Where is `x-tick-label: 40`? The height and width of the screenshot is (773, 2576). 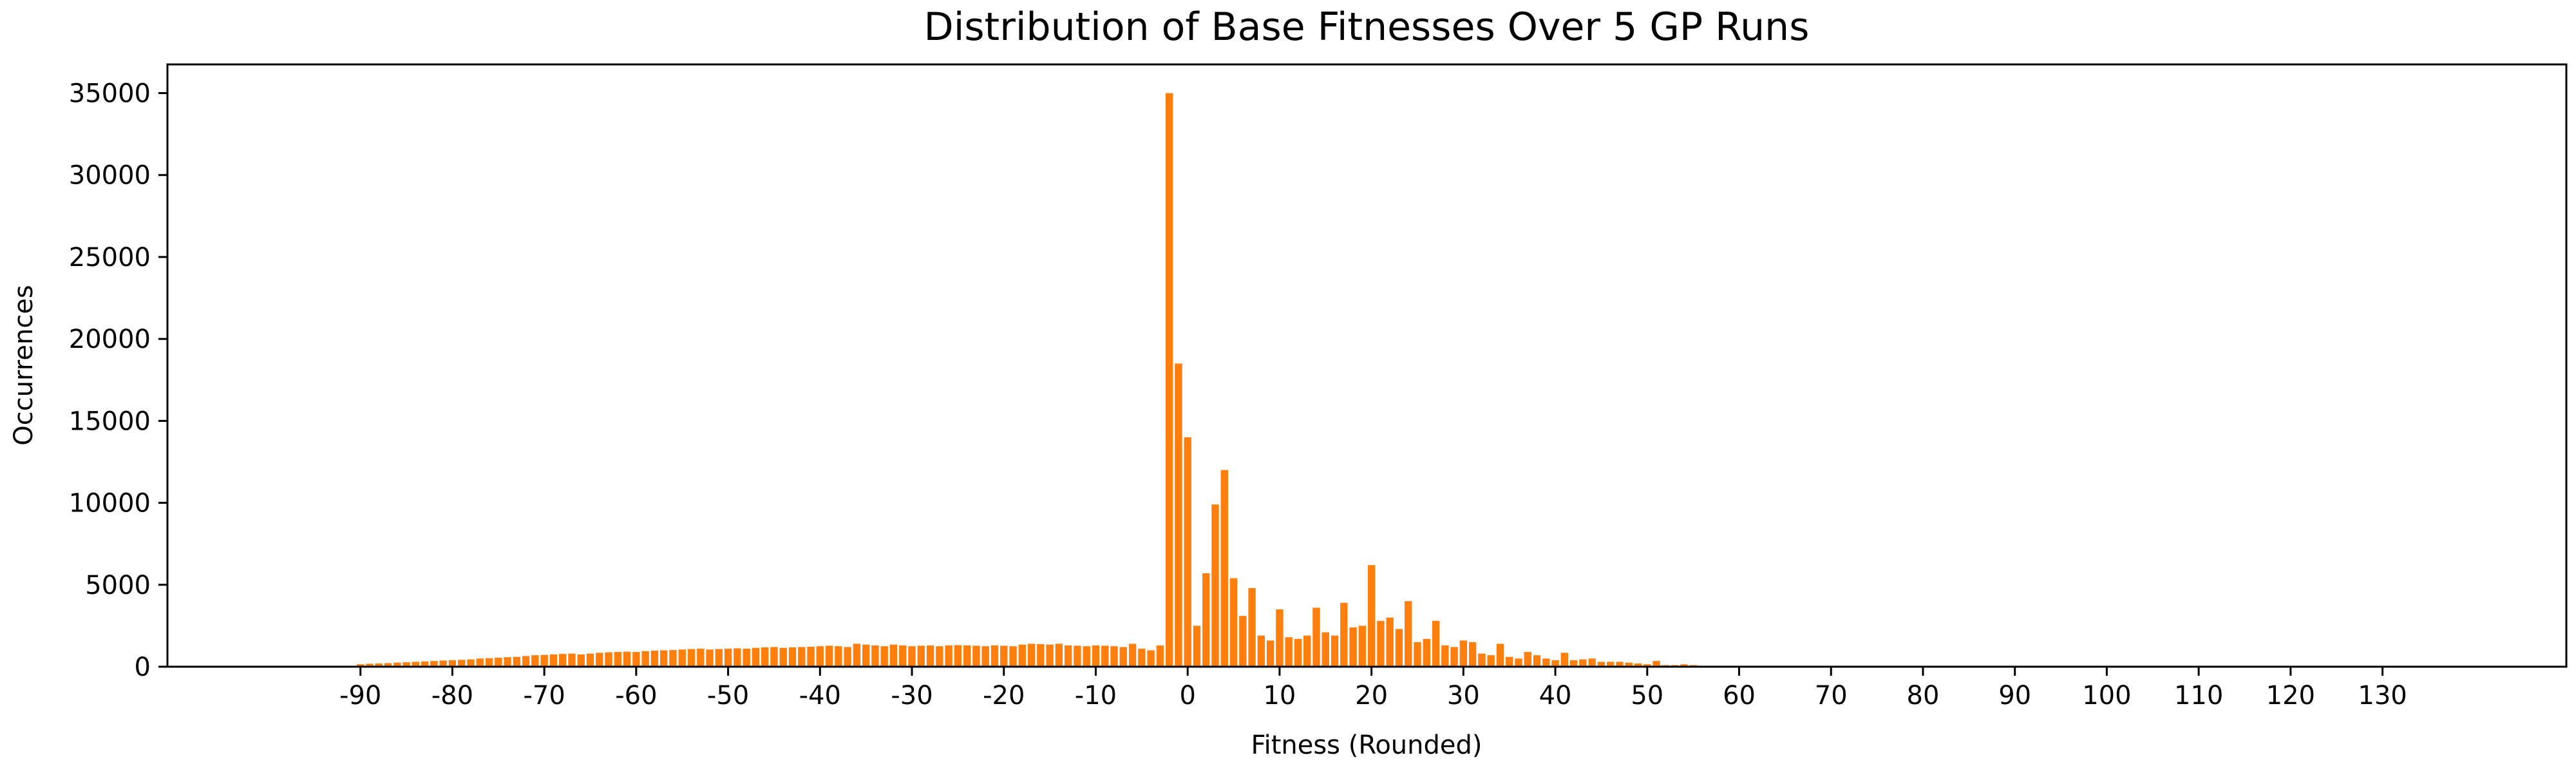
x-tick-label: 40 is located at coordinates (1556, 696).